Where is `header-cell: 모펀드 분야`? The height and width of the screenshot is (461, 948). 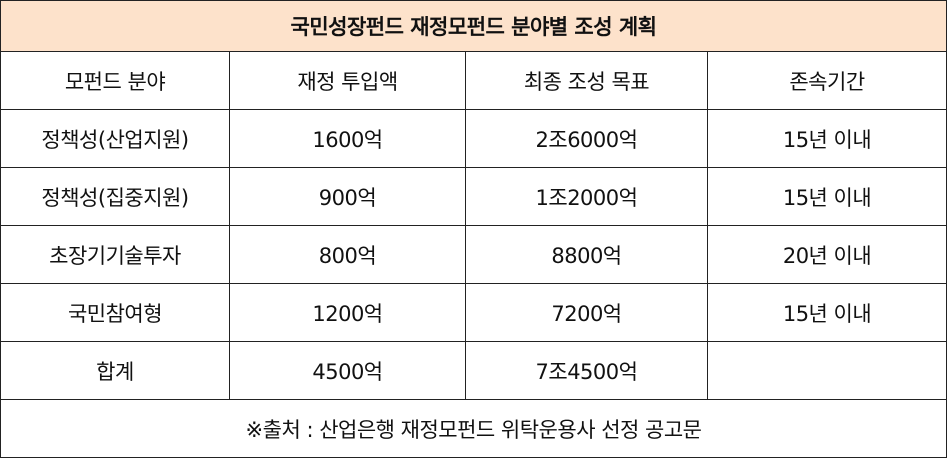 header-cell: 모펀드 분야 is located at coordinates (115, 80).